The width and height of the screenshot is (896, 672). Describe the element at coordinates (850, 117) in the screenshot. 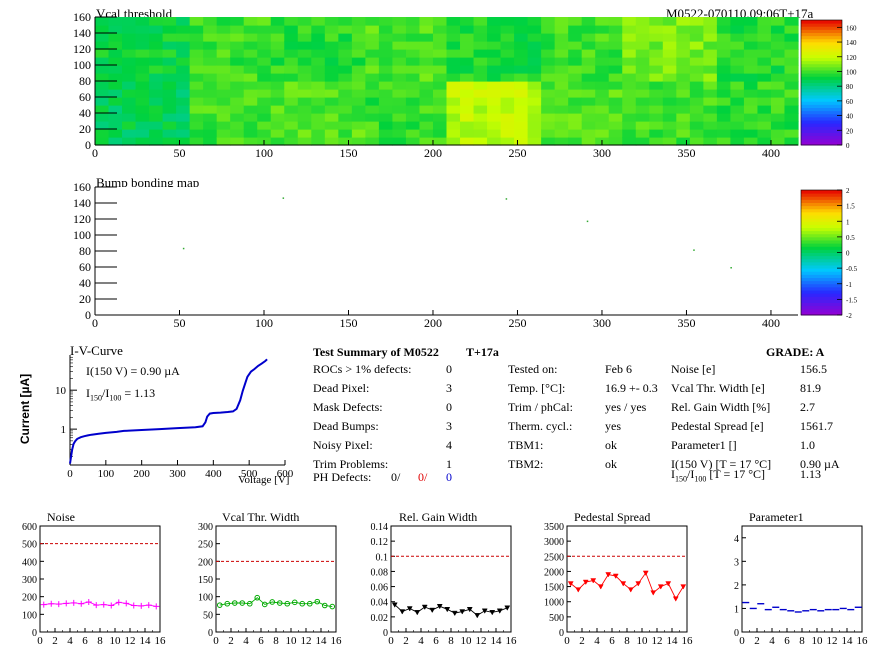

I see `colorbar-tick-label: 40` at that location.